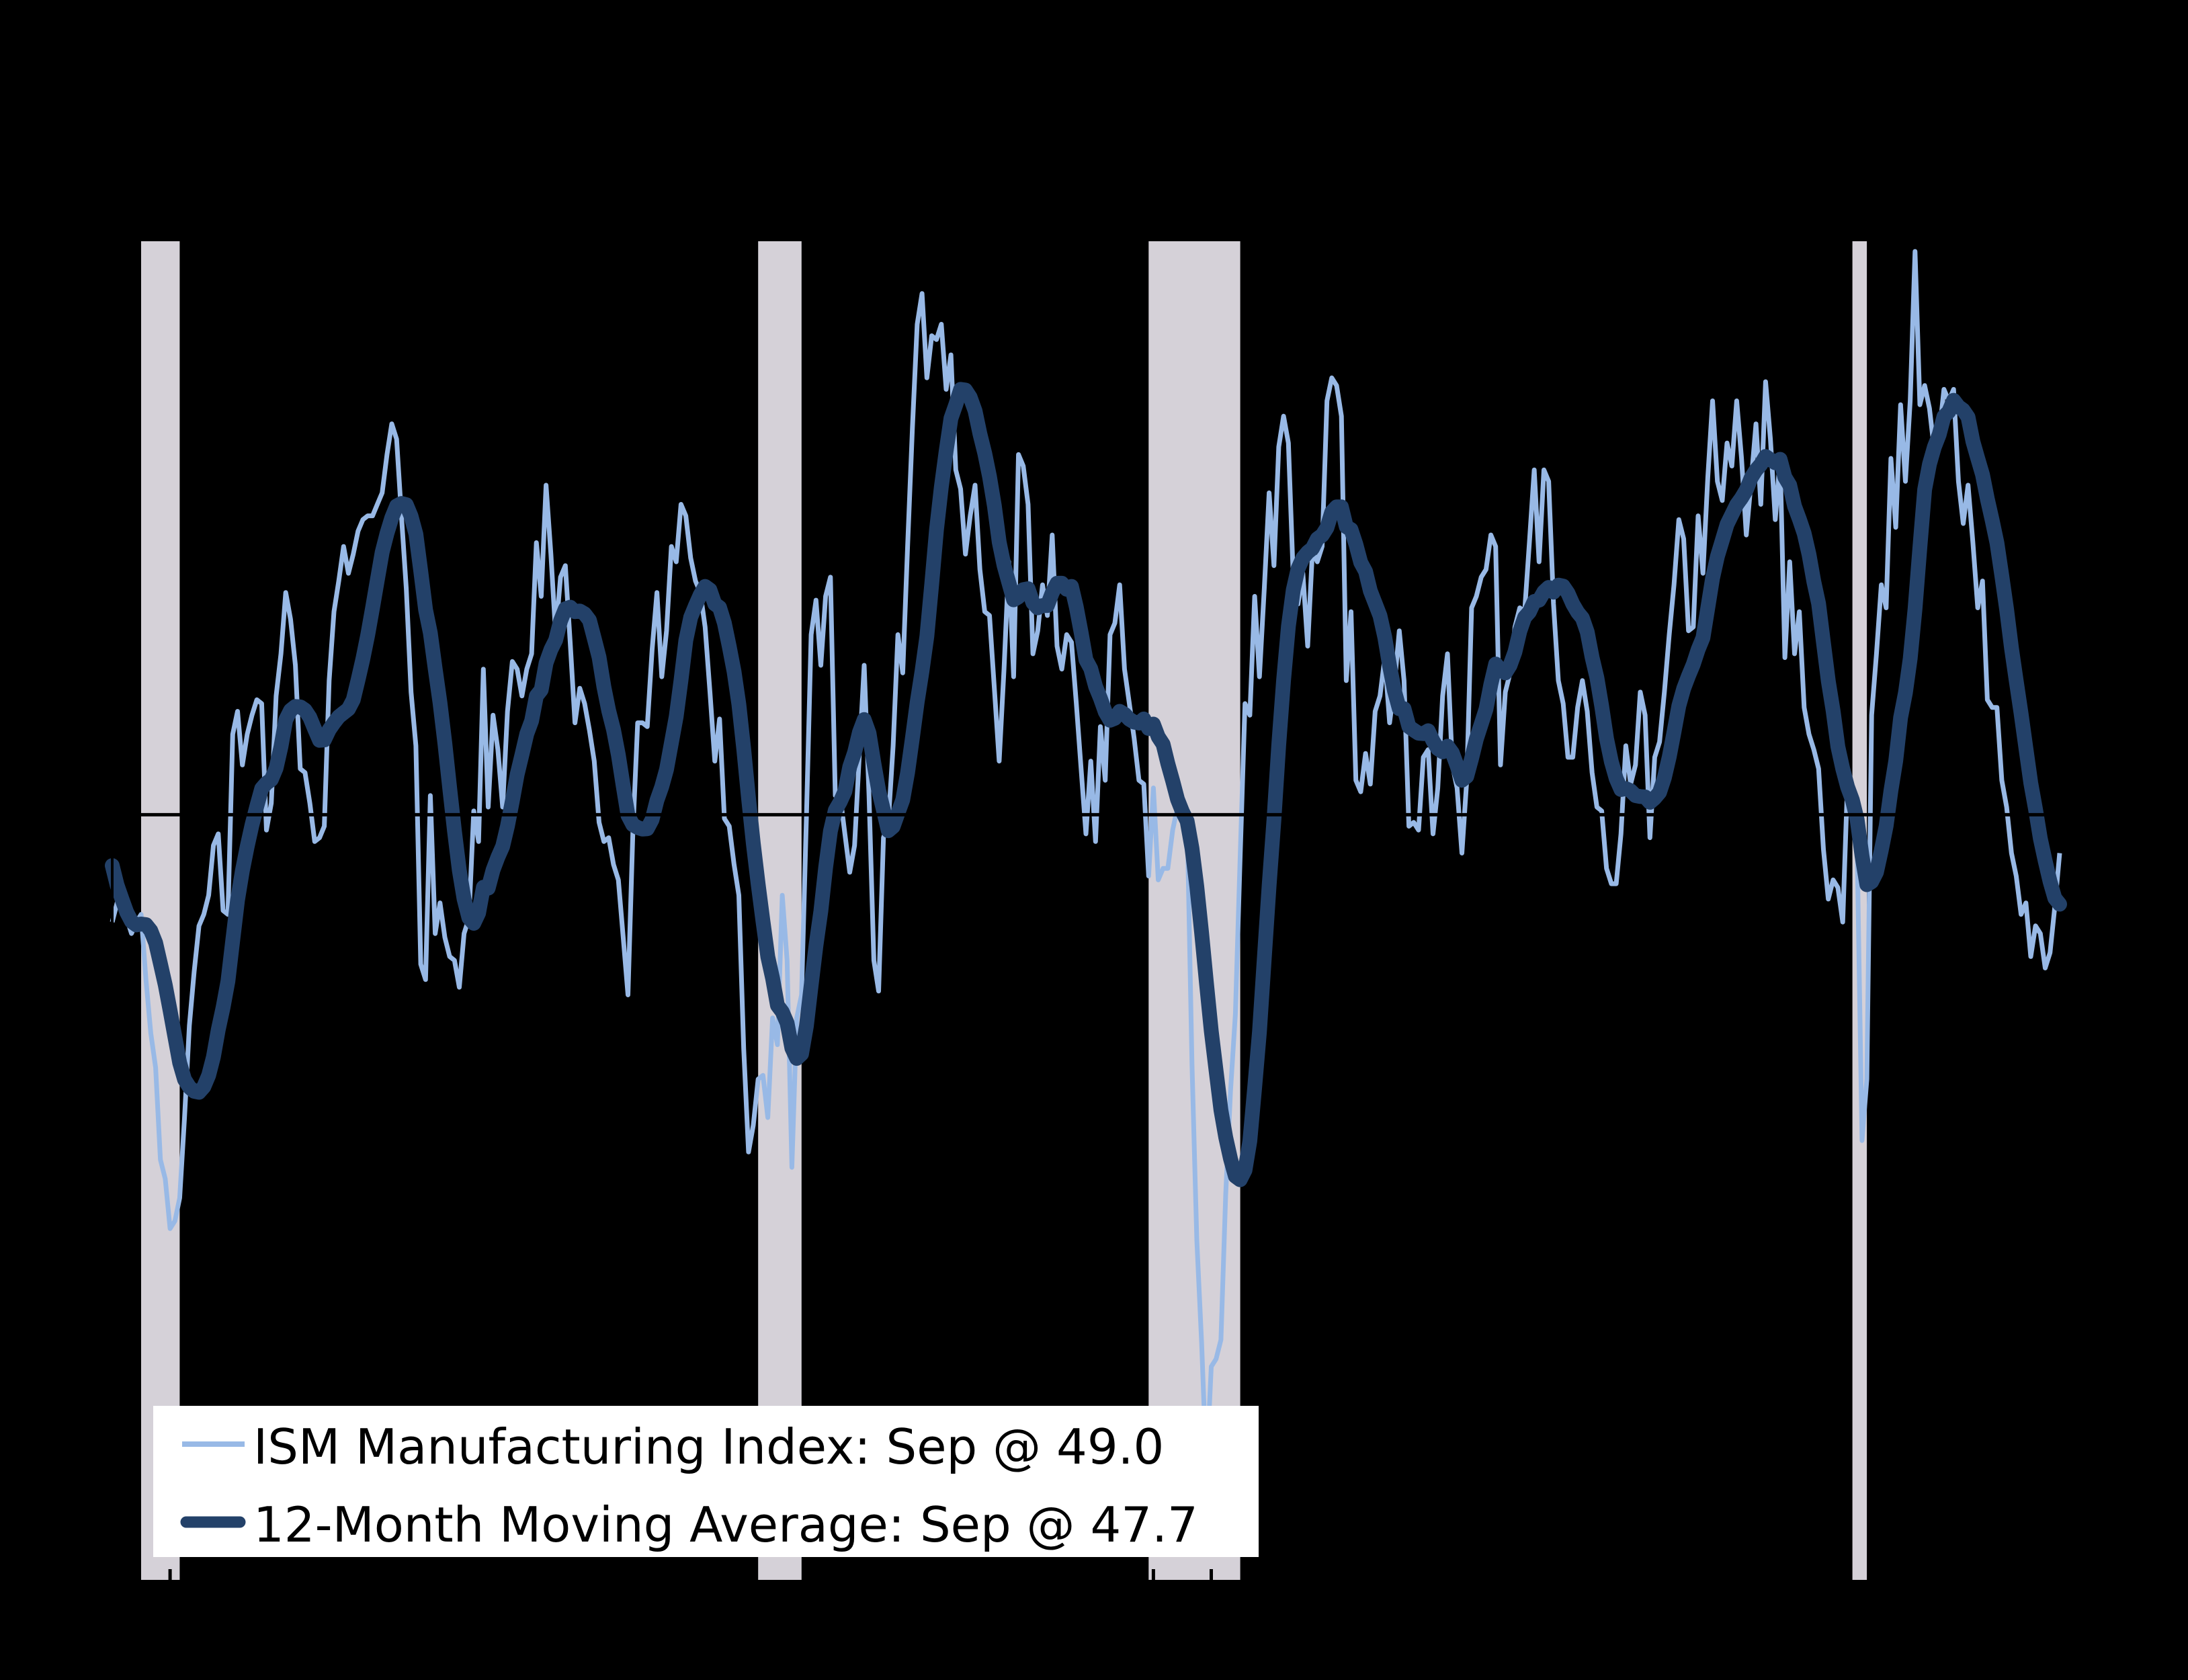 Image resolution: width=2188 pixels, height=1680 pixels. What do you see at coordinates (708, 1447) in the screenshot?
I see `legend-label-ism: ISM Manufacturing Index: Sep @ 49.0` at bounding box center [708, 1447].